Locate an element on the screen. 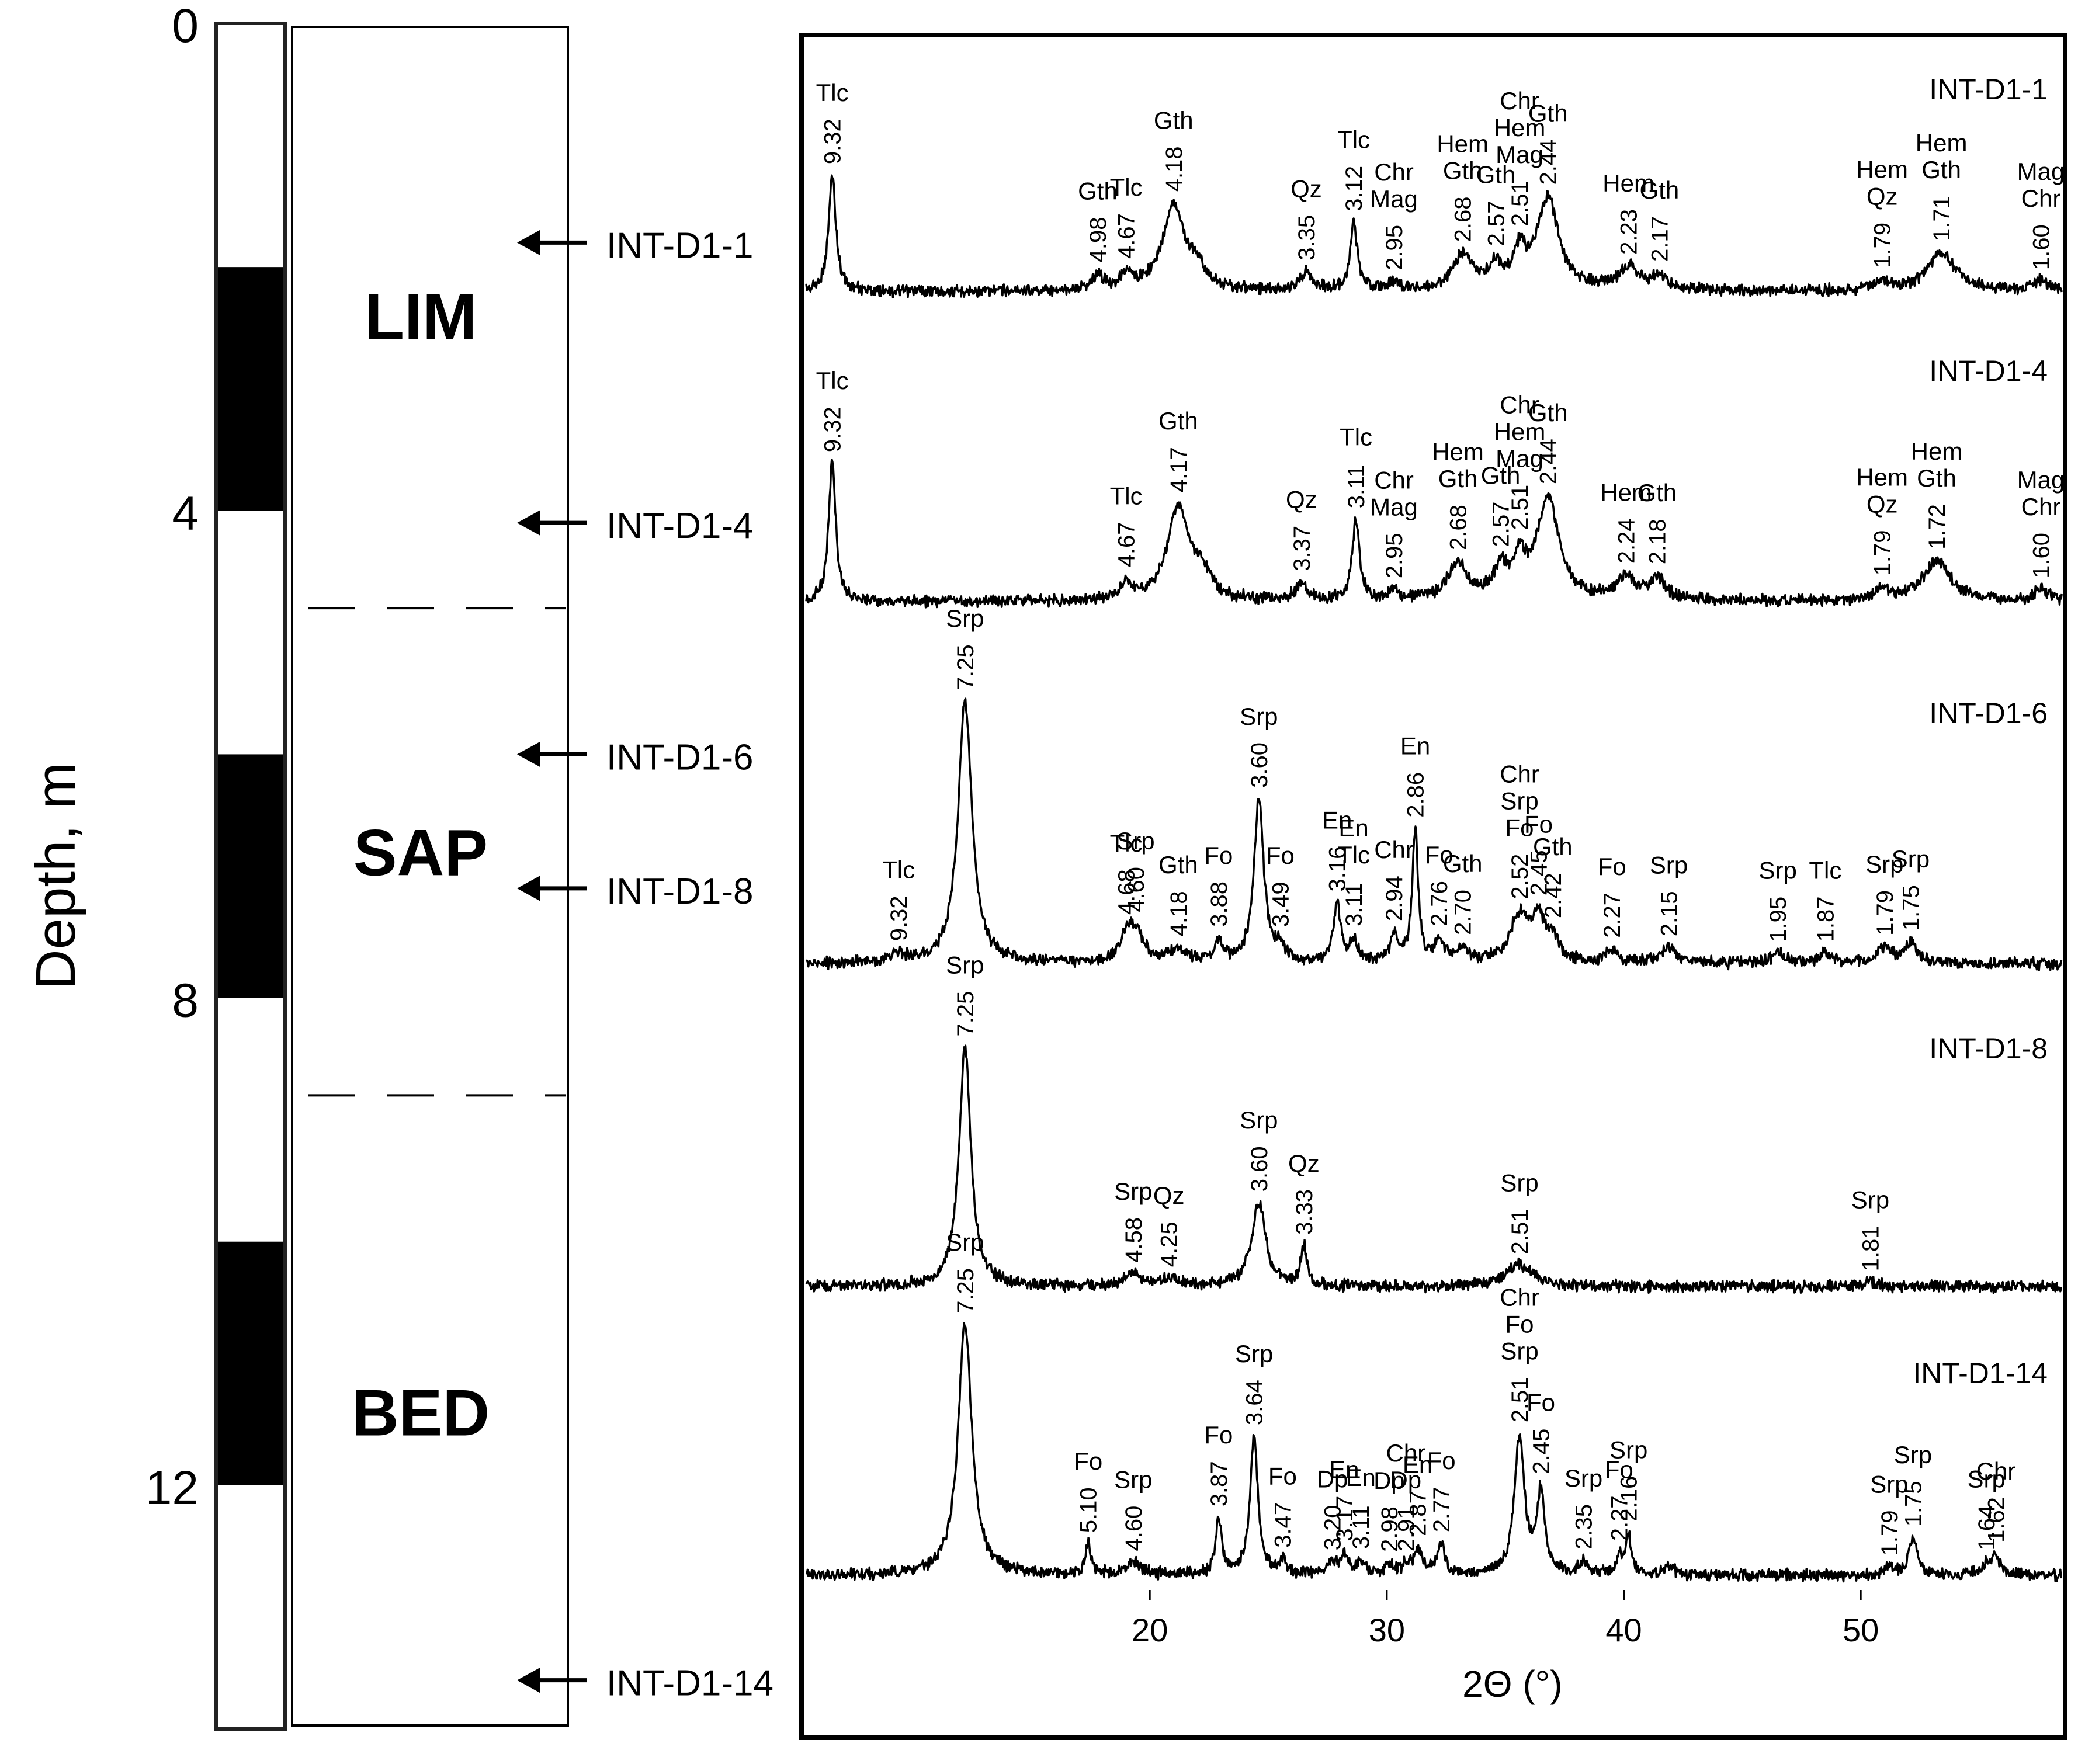 The image size is (2078, 1764). peak-int-d1-8-3-dvalue: 3.60 is located at coordinates (1259, 1169).